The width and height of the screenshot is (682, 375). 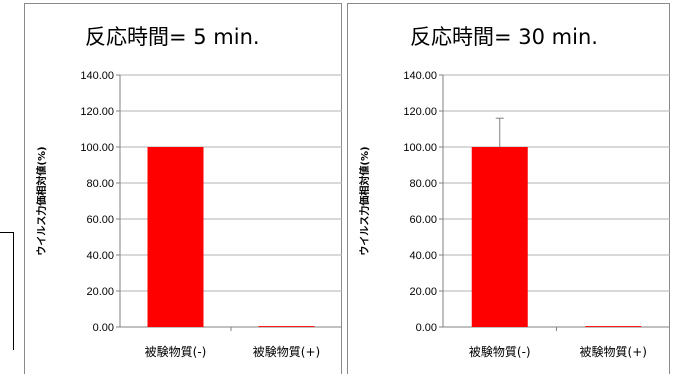 What do you see at coordinates (172, 37) in the screenshot?
I see `chart-title: 反応時間= 5 min.` at bounding box center [172, 37].